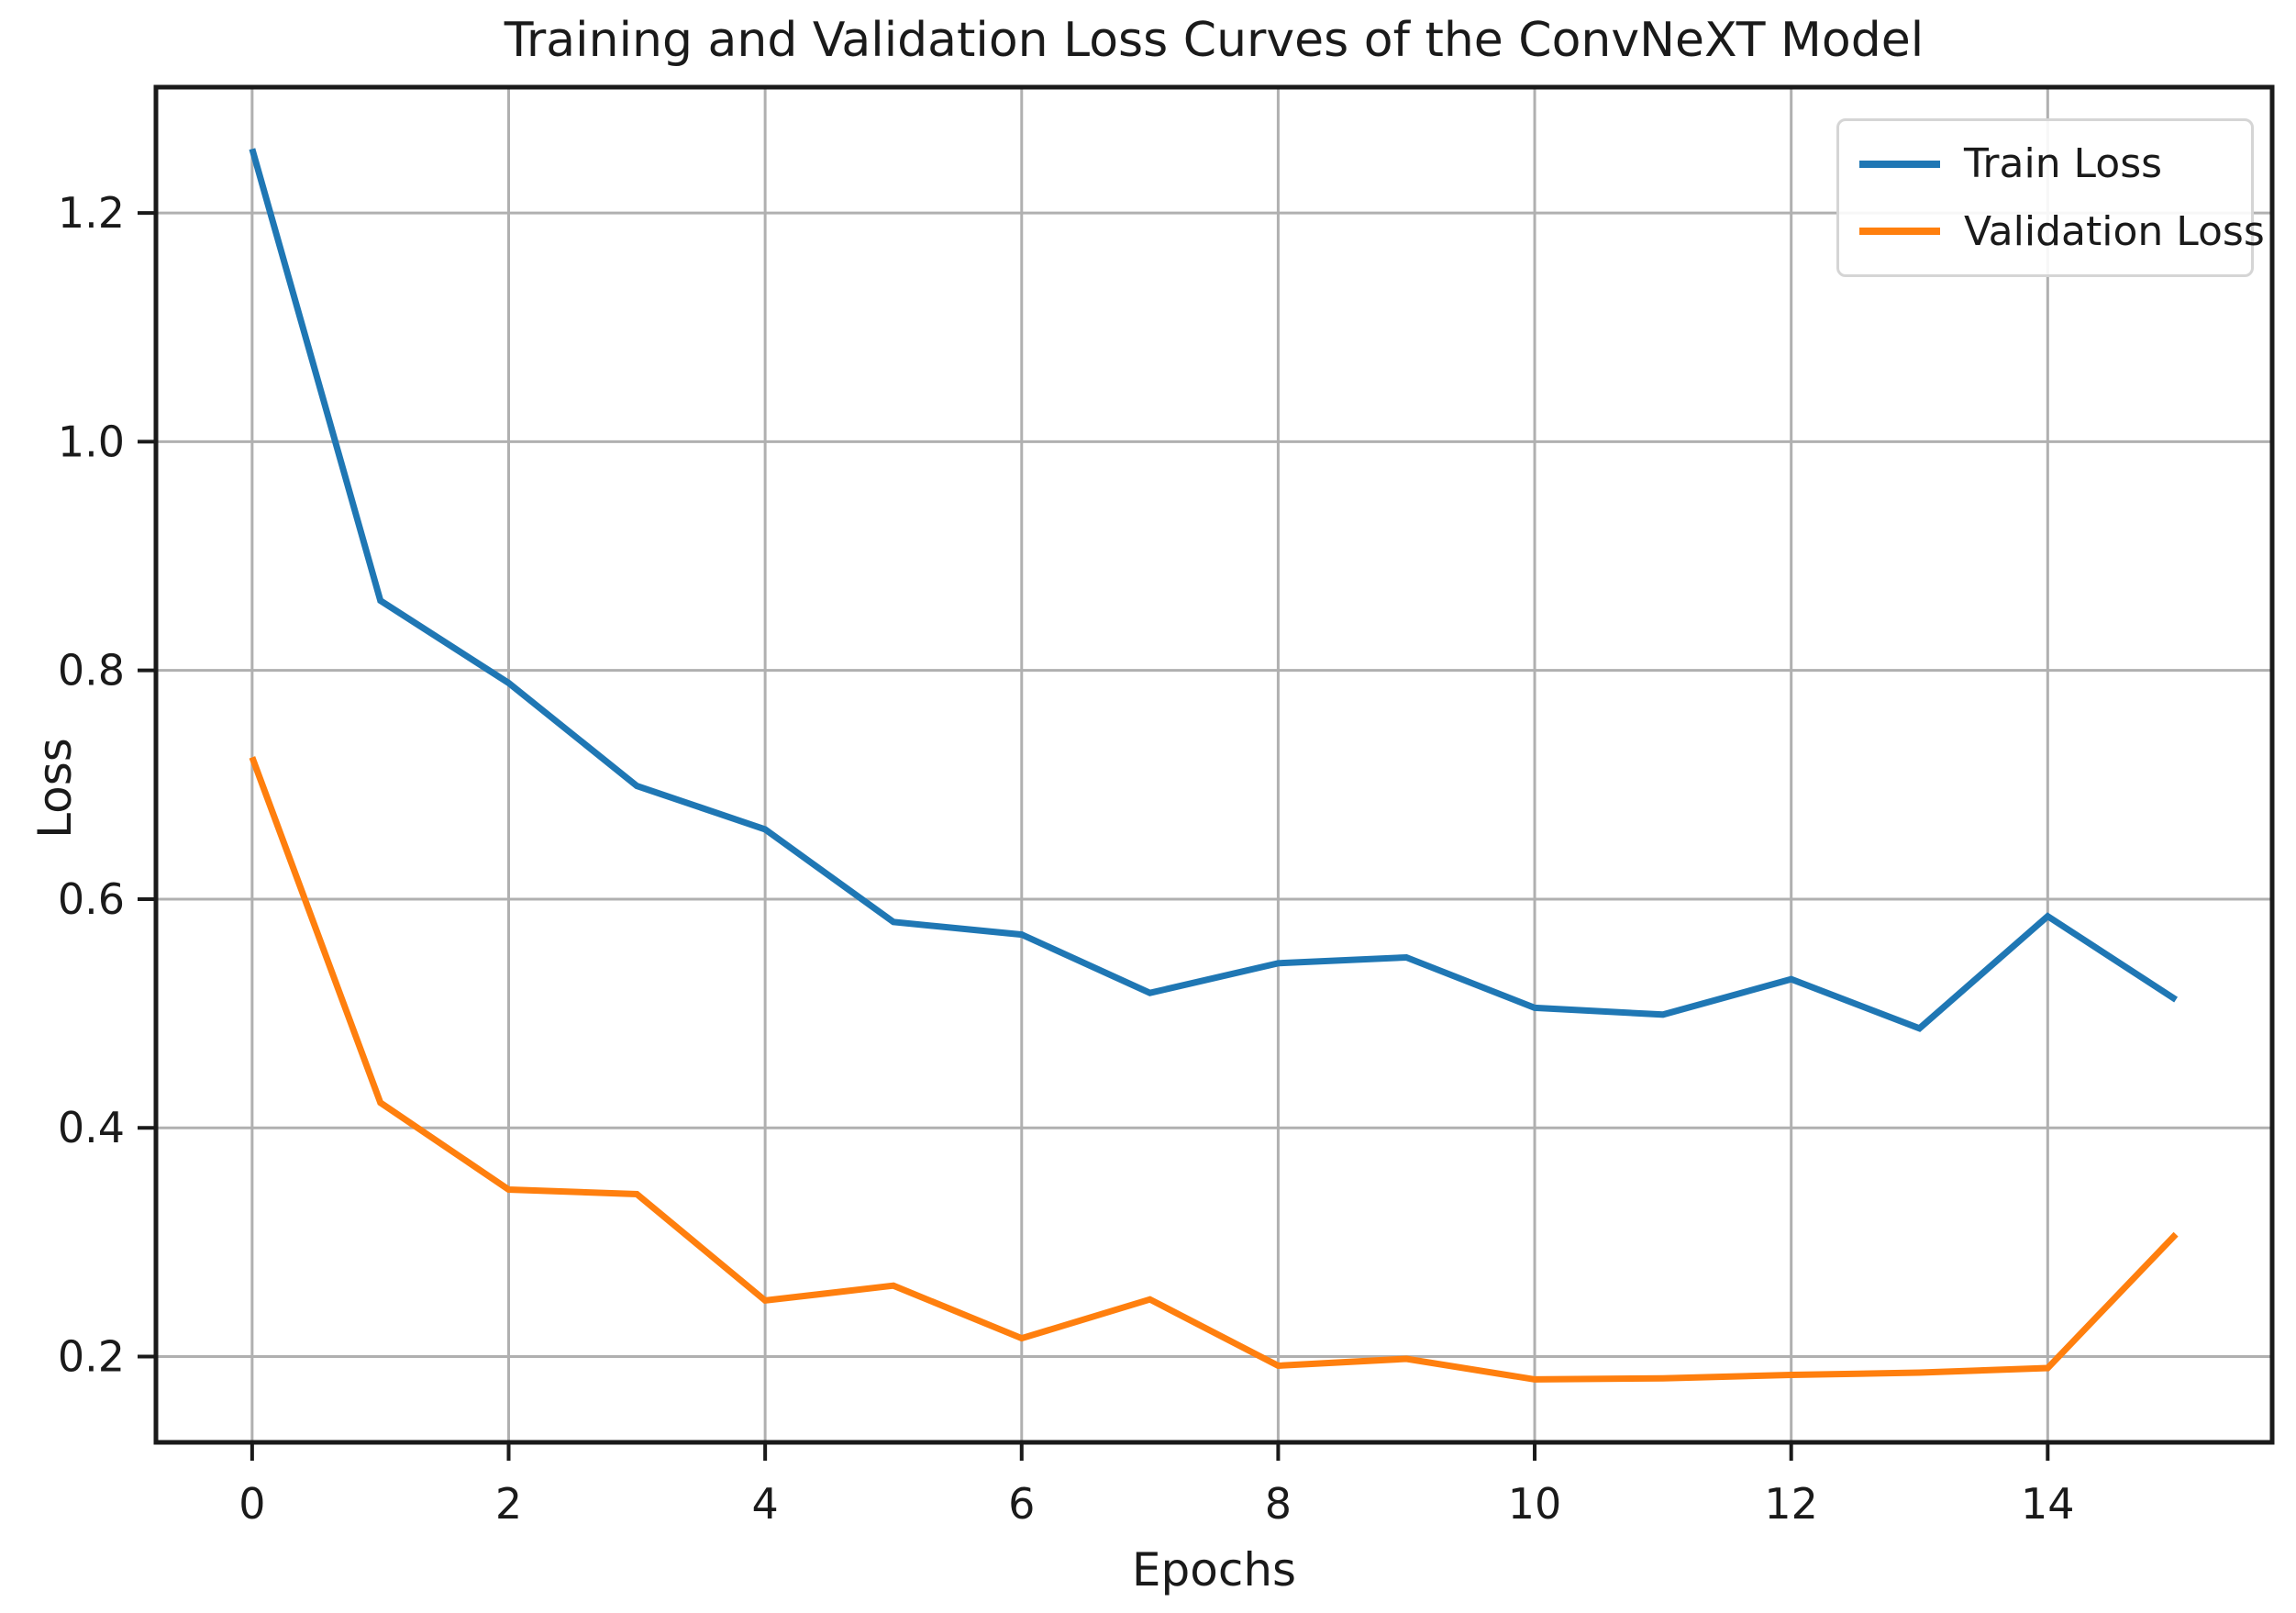 The height and width of the screenshot is (1613, 2296). I want to click on y-tick-label: 0.8, so click(91, 670).